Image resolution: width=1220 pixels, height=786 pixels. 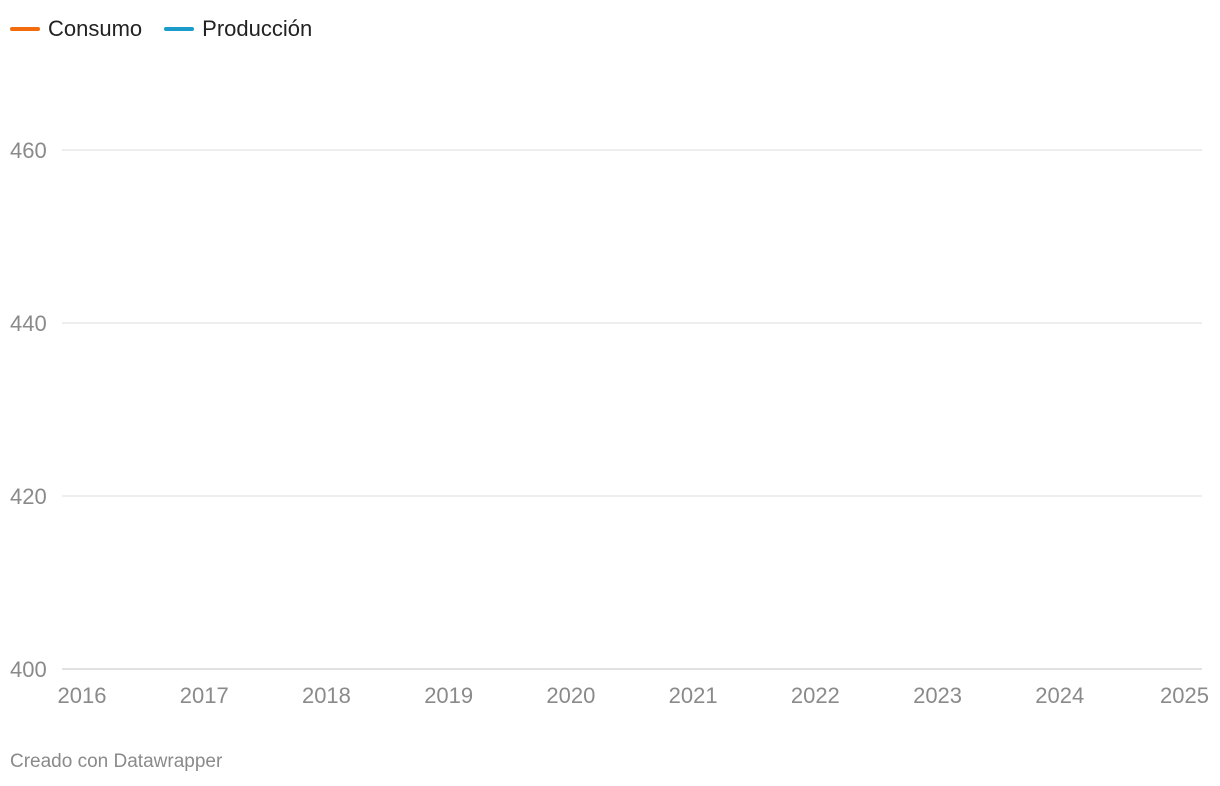 I want to click on x-axis: 2016 2017 2018 2019 2020 2021 2022 2023 2024 2025, so click(x=633, y=695).